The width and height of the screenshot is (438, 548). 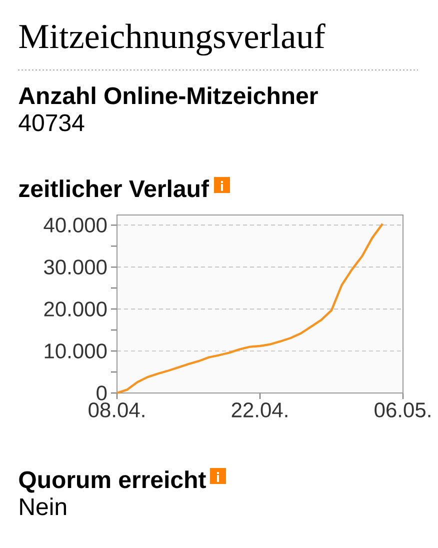 What do you see at coordinates (101, 393) in the screenshot?
I see `y-tick-label: 0` at bounding box center [101, 393].